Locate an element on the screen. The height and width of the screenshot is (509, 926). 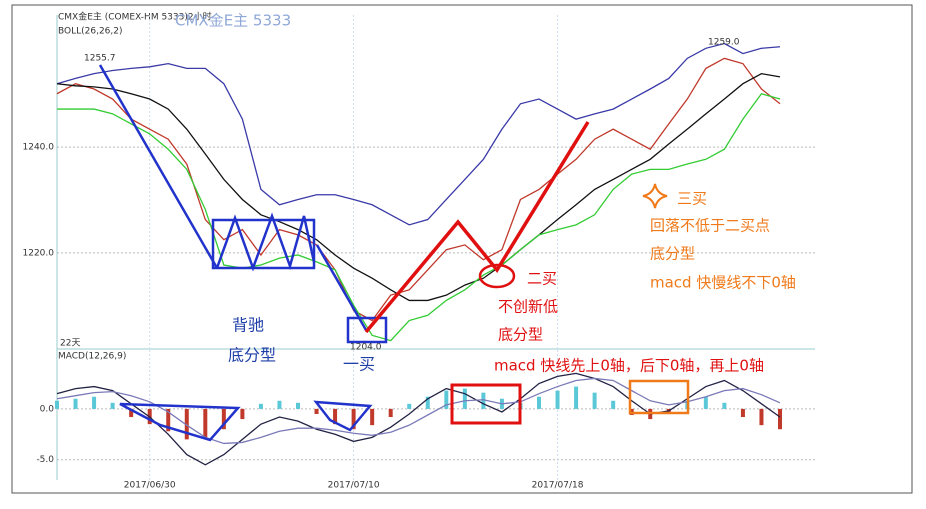
annotation: macd 快慢线不下0轴 is located at coordinates (723, 283).